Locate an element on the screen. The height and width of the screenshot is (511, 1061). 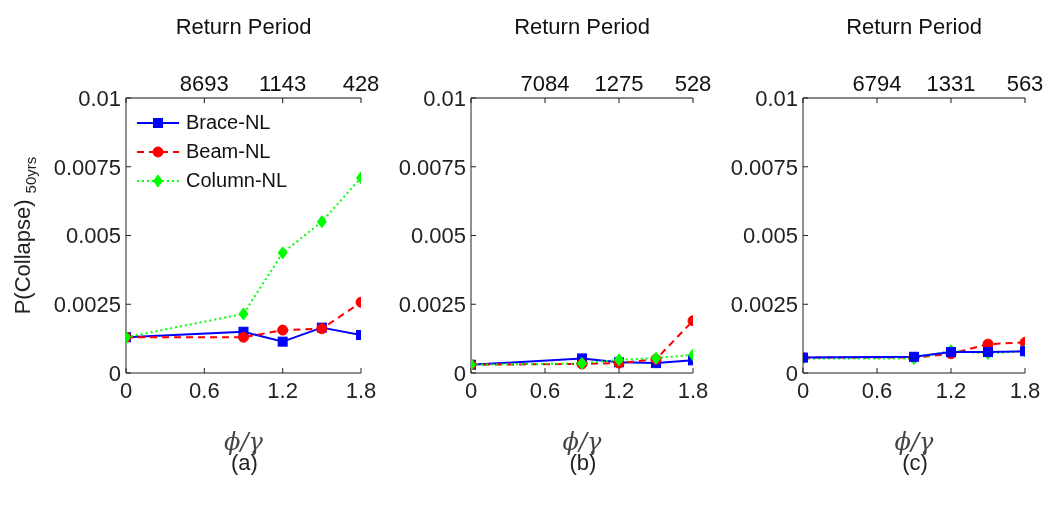
text: 428 is located at coordinates (361, 83).